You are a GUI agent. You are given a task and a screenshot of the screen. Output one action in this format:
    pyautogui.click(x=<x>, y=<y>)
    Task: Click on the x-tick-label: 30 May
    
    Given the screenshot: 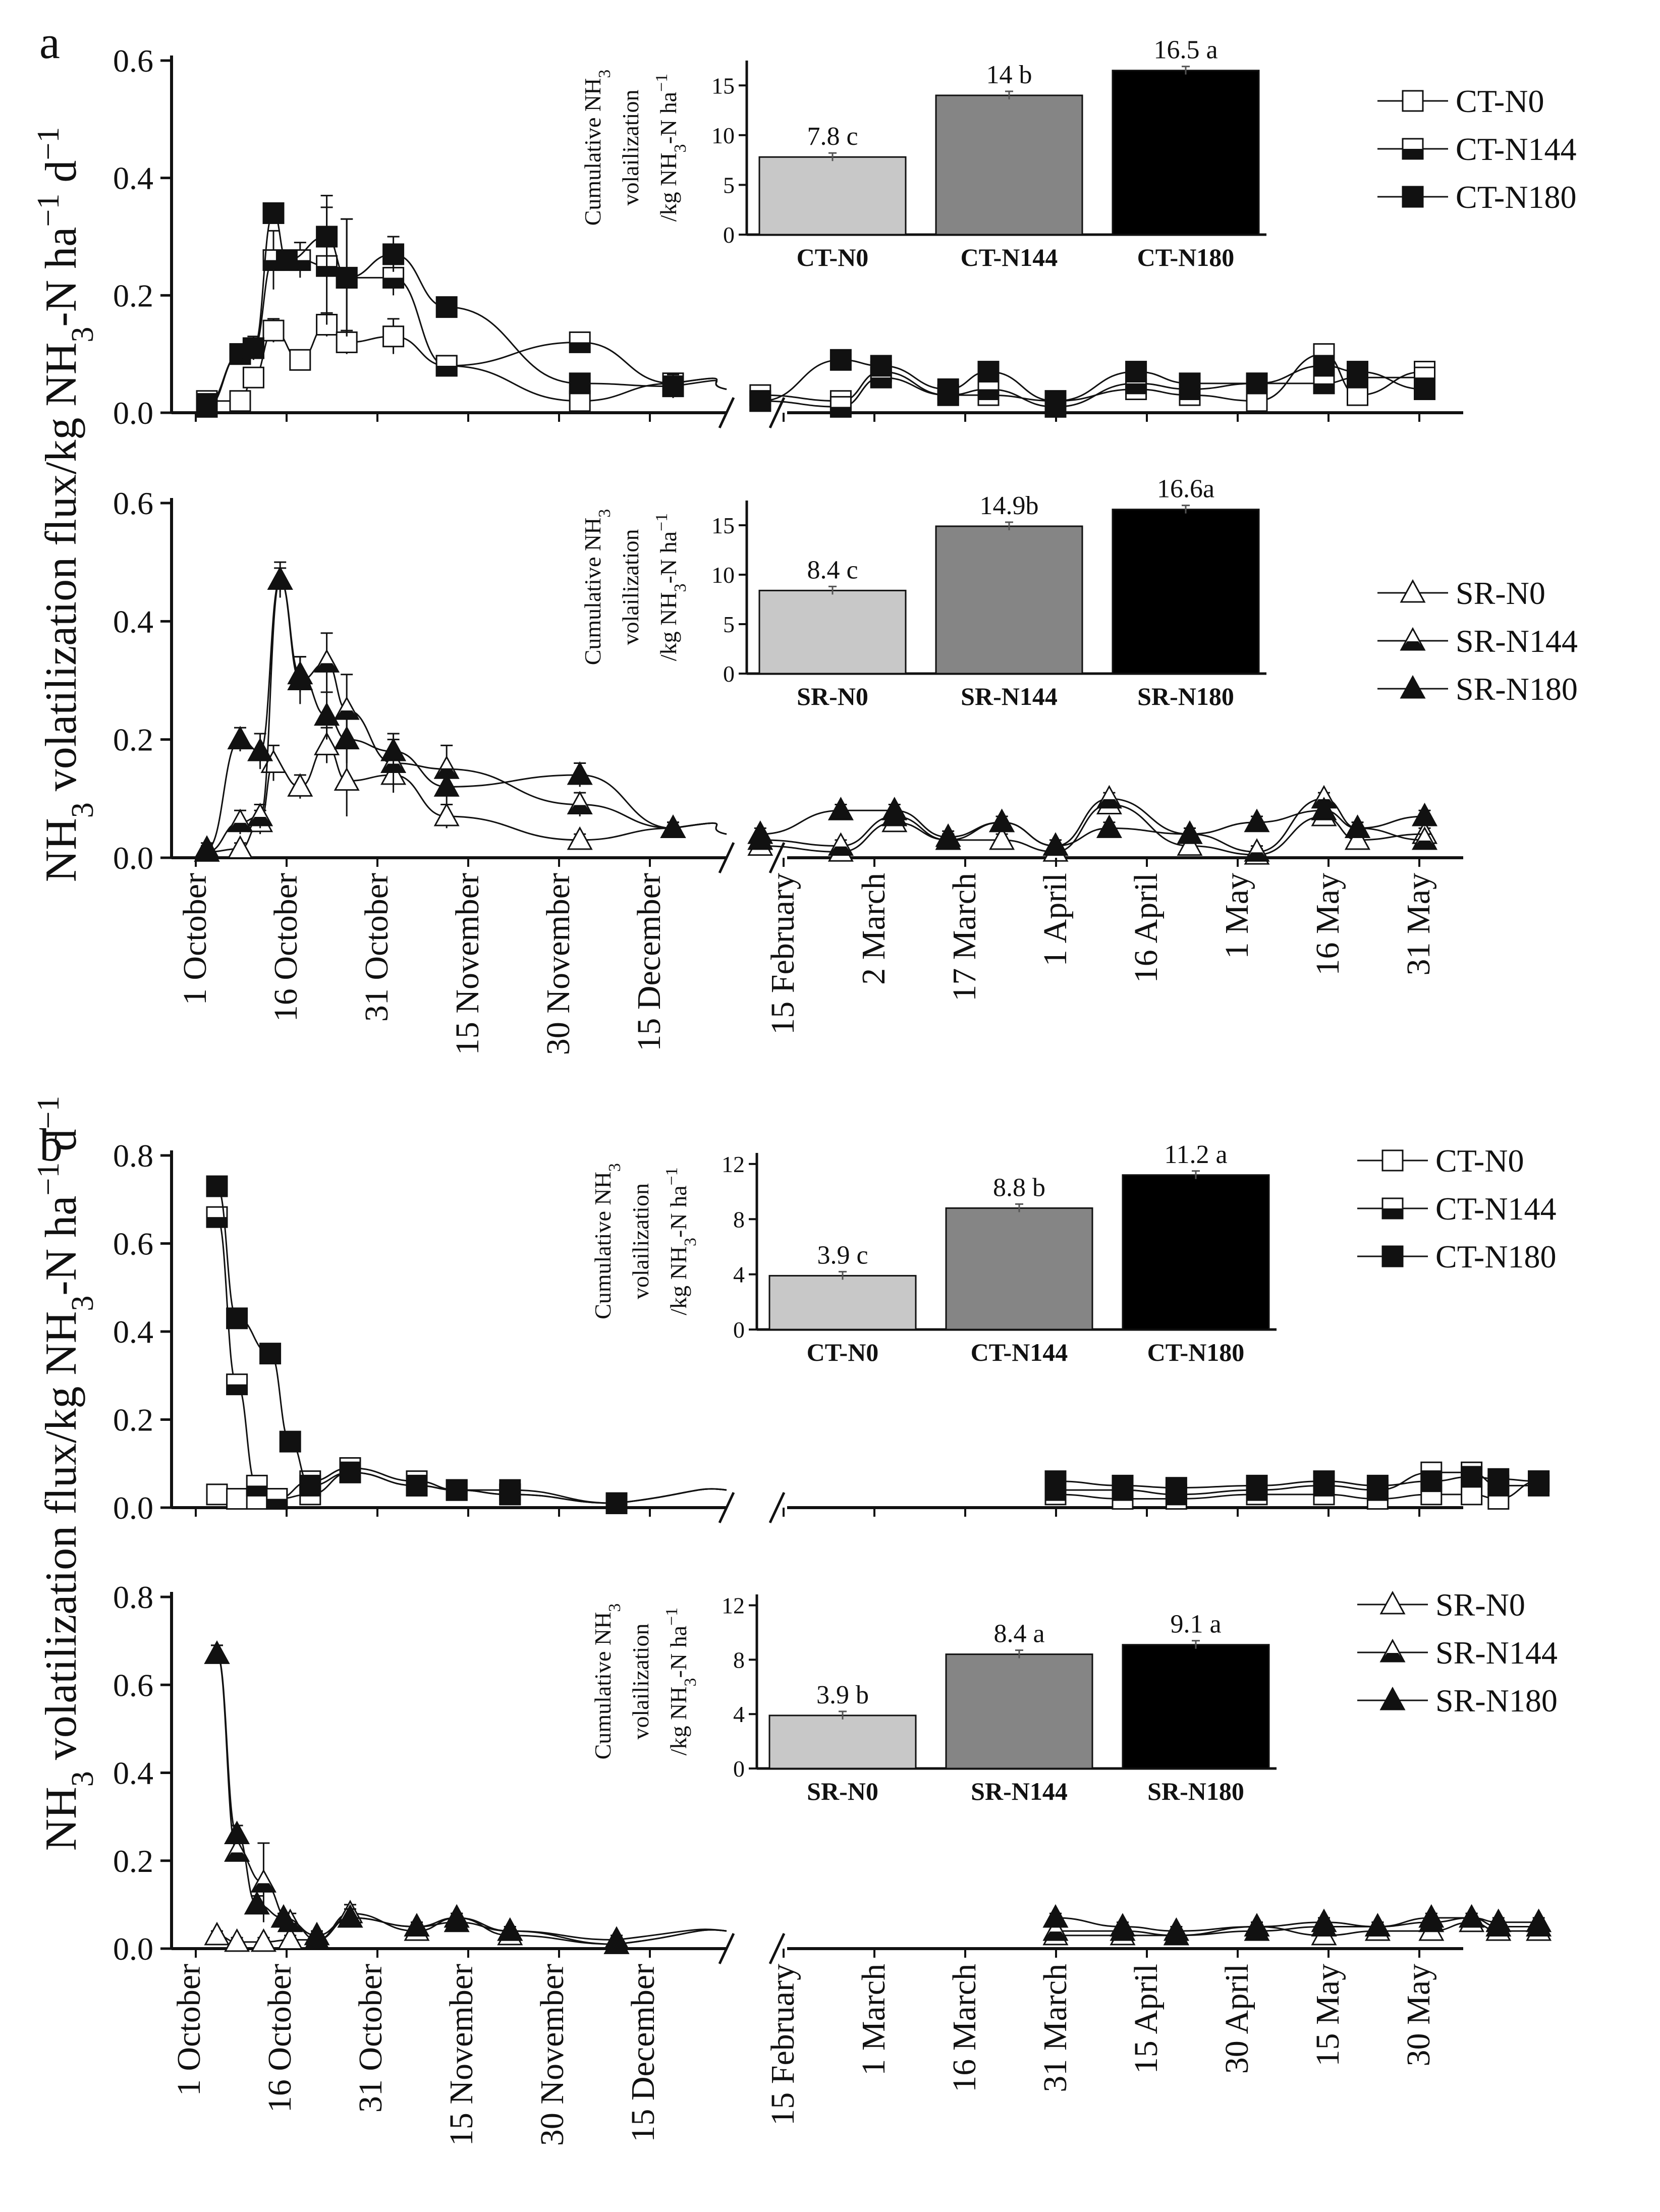 What is the action you would take?
    pyautogui.click(x=1418, y=2015)
    